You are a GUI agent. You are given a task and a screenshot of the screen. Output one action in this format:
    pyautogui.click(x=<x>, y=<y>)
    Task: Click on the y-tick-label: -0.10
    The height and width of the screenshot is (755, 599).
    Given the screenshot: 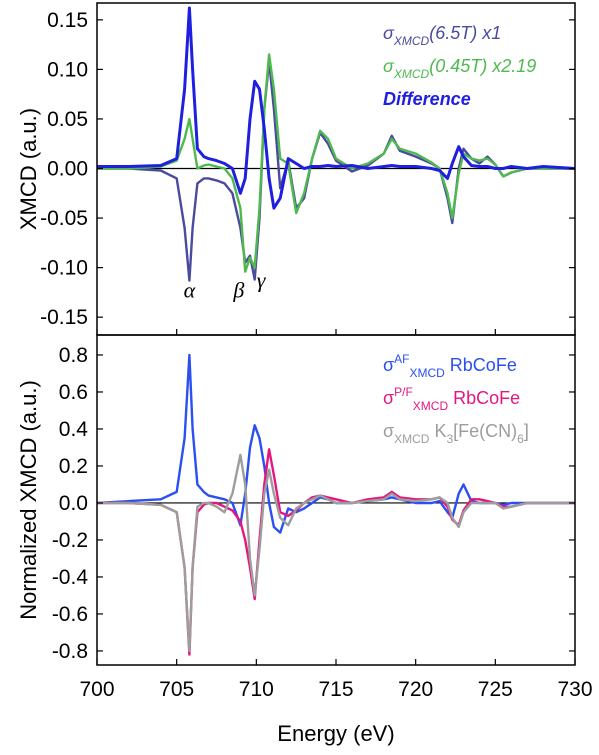 What is the action you would take?
    pyautogui.click(x=64, y=268)
    